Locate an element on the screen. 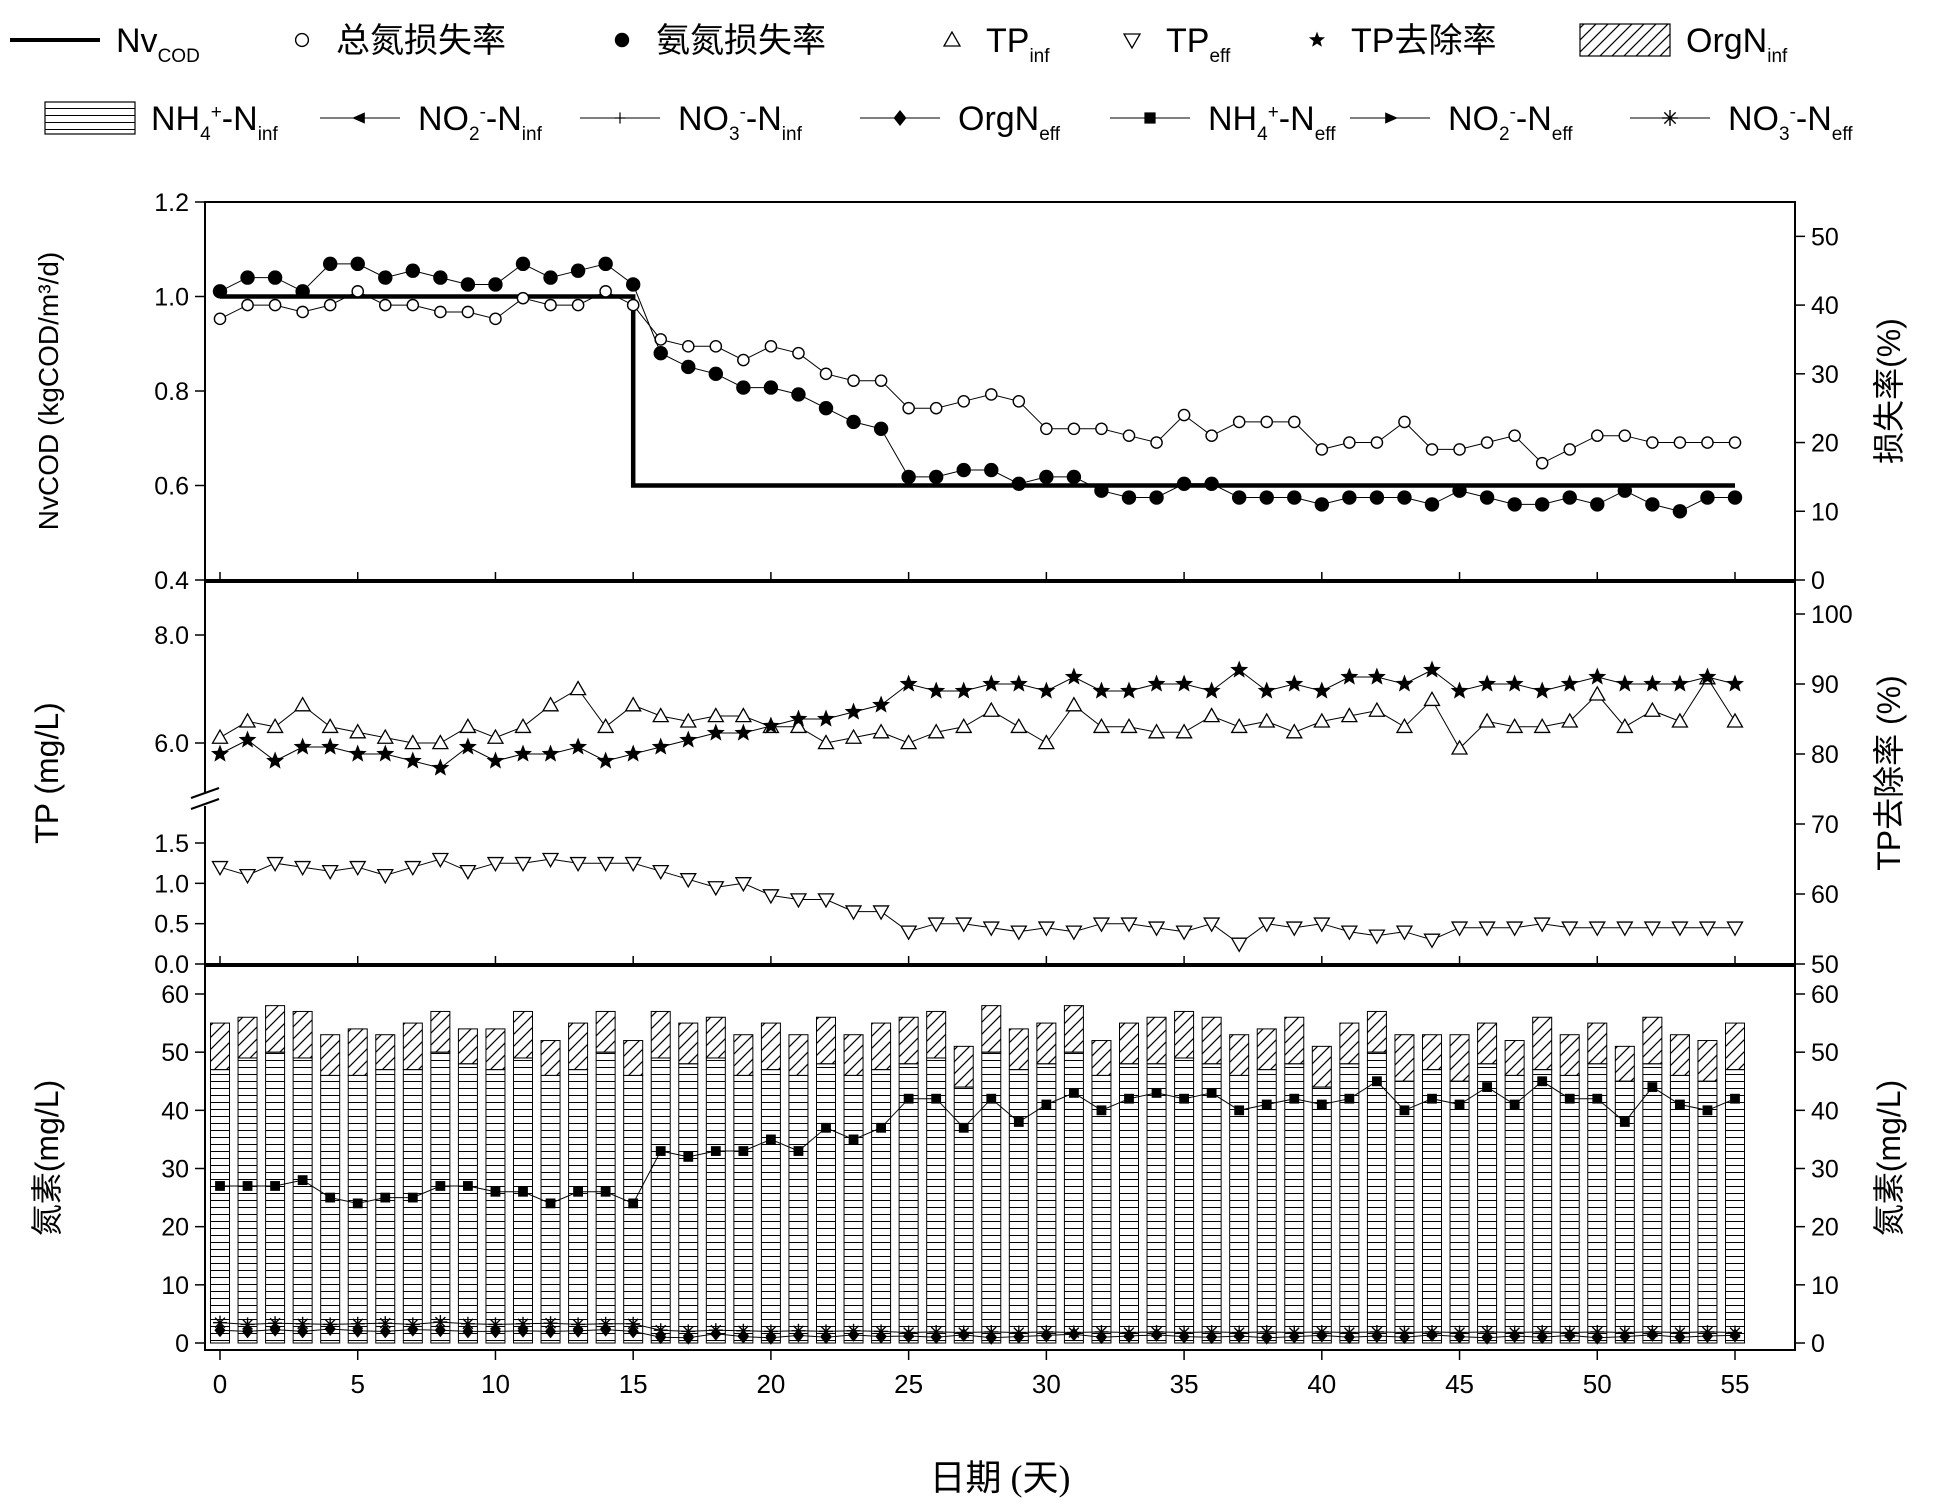 This screenshot has height=1507, width=1960. legend-label: NO3--Neff is located at coordinates (1790, 122).